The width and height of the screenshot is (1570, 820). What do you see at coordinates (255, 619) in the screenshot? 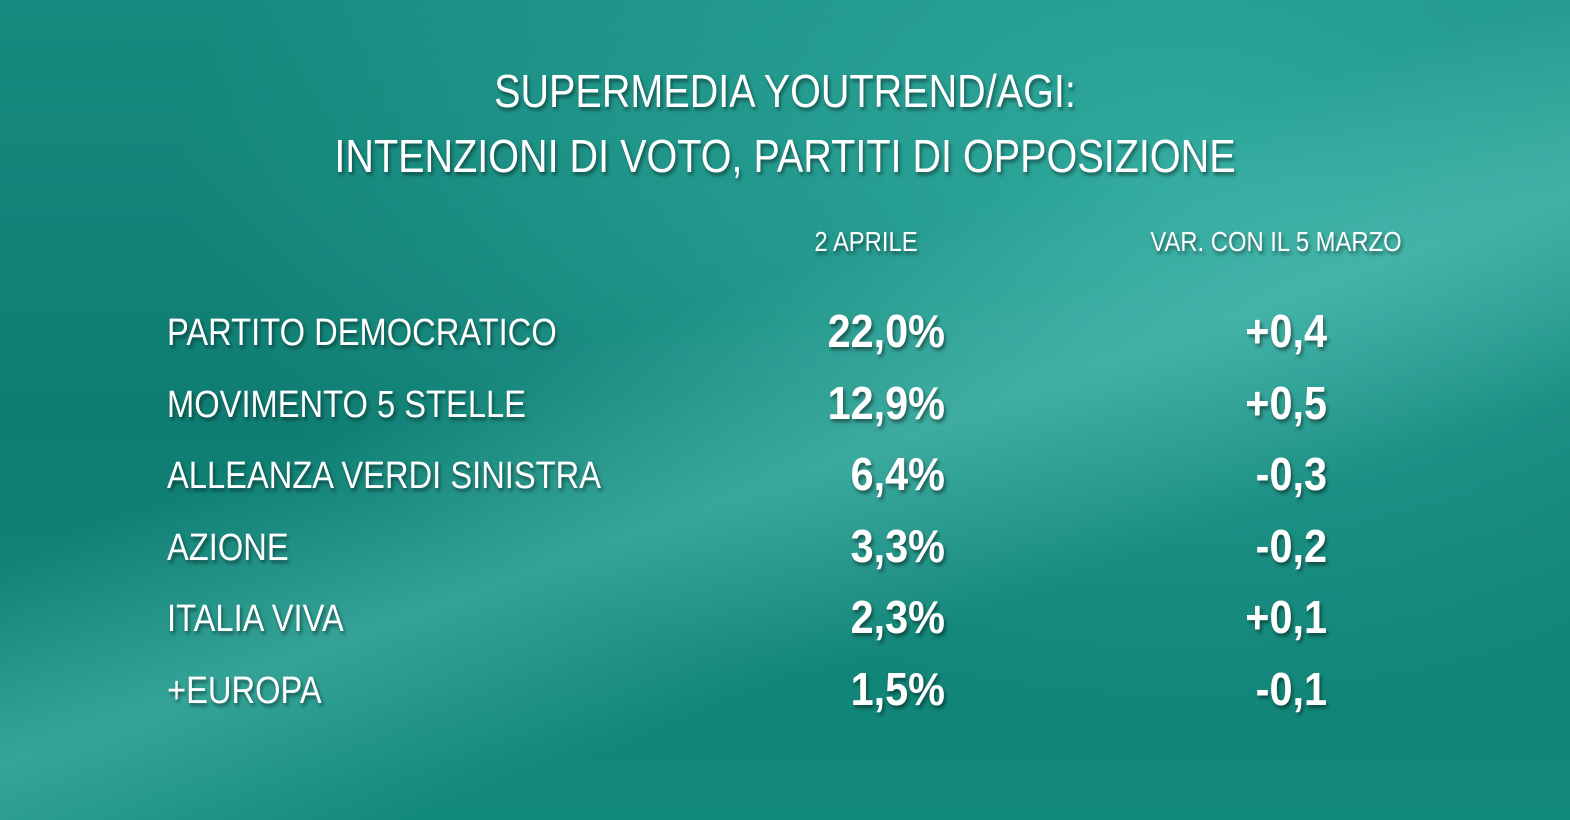
I see `party-name: ITALIA VIVA` at bounding box center [255, 619].